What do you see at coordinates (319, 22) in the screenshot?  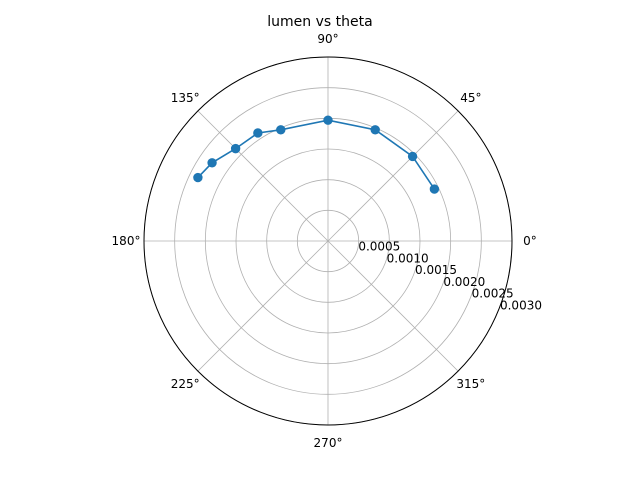 I see `chart-title: lumen vs theta` at bounding box center [319, 22].